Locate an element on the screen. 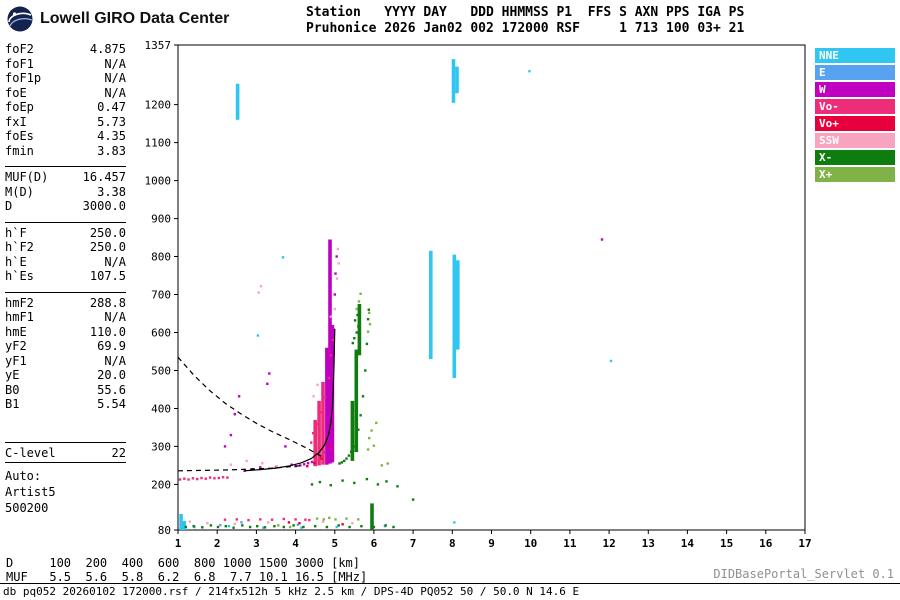 The width and height of the screenshot is (900, 600). curve-muf-transmission is located at coordinates (250, 407).